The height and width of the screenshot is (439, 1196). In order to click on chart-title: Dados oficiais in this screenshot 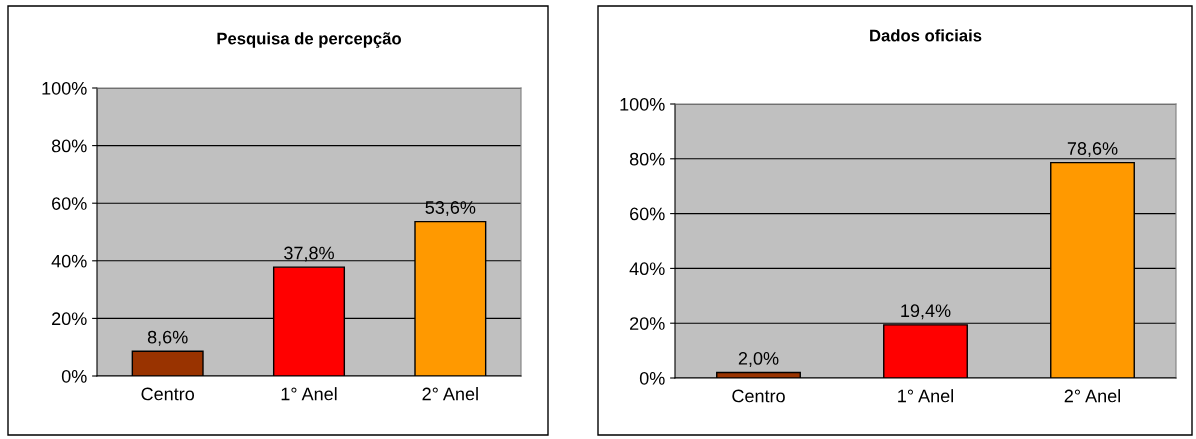, I will do `click(926, 35)`.